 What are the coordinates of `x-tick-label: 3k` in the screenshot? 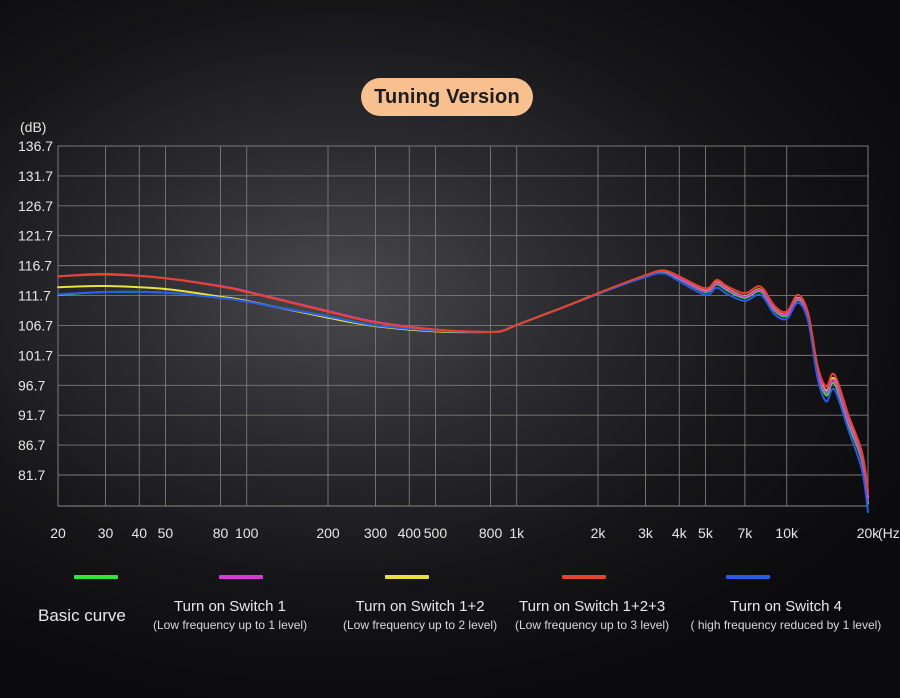 It's located at (646, 533).